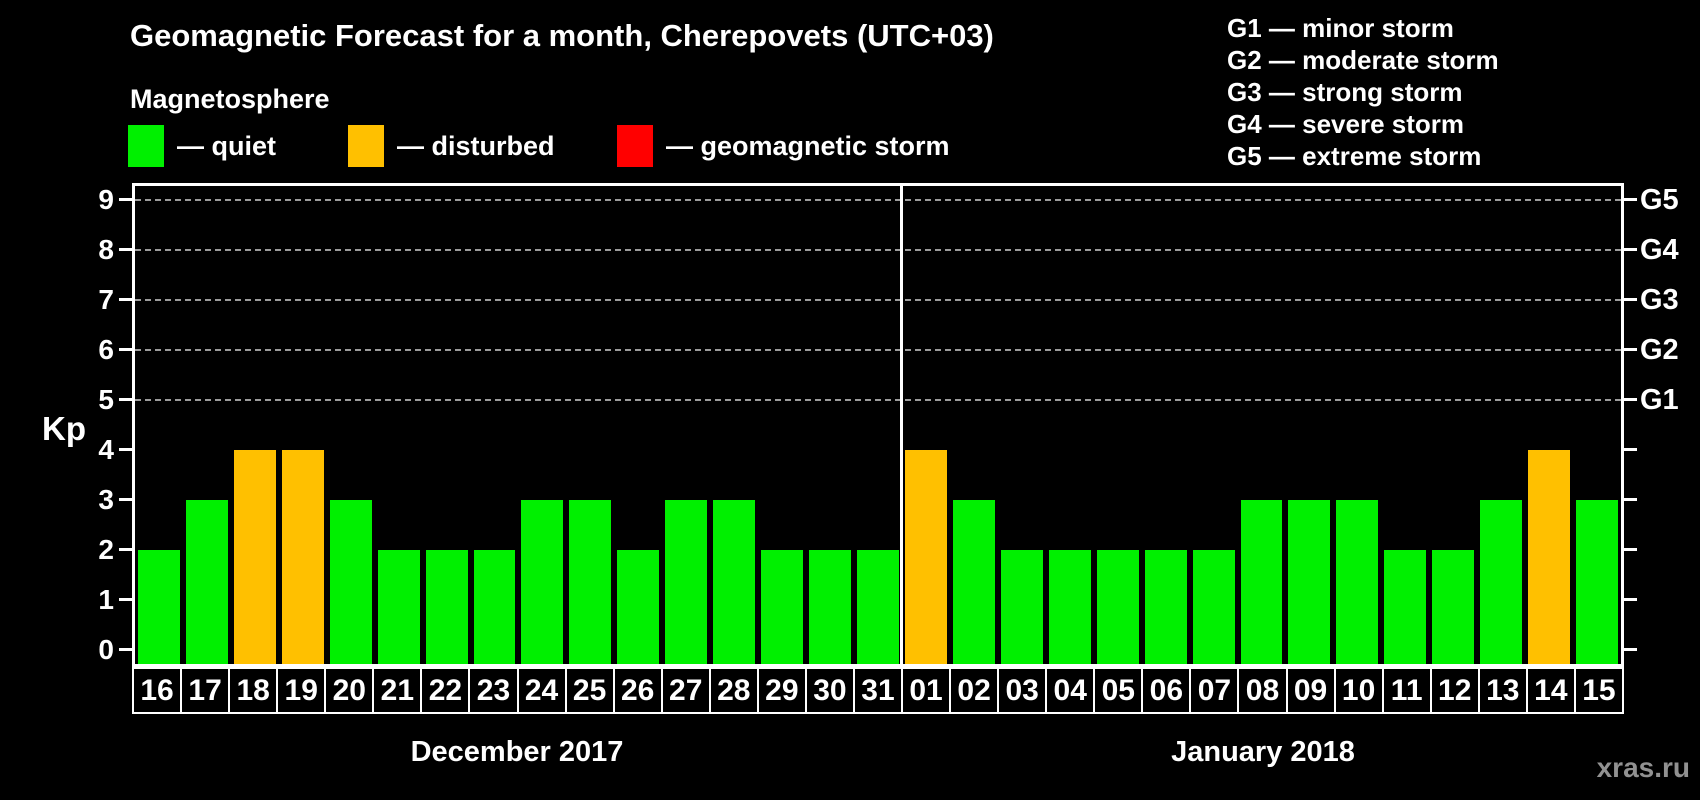  I want to click on day-label-cell: 03, so click(1023, 690).